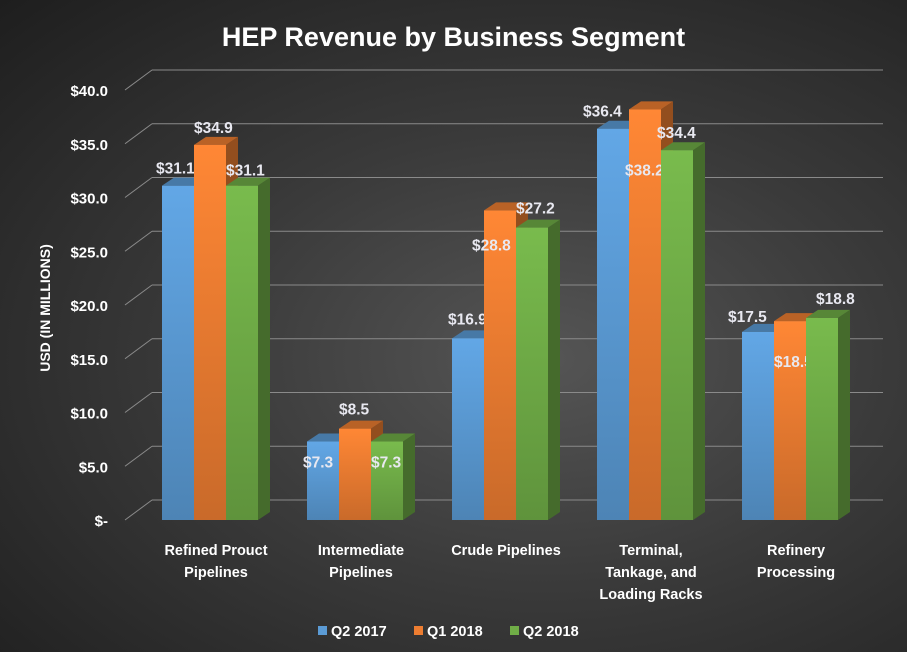 The height and width of the screenshot is (652, 907). What do you see at coordinates (467, 319) in the screenshot?
I see `data-label: $16.9` at bounding box center [467, 319].